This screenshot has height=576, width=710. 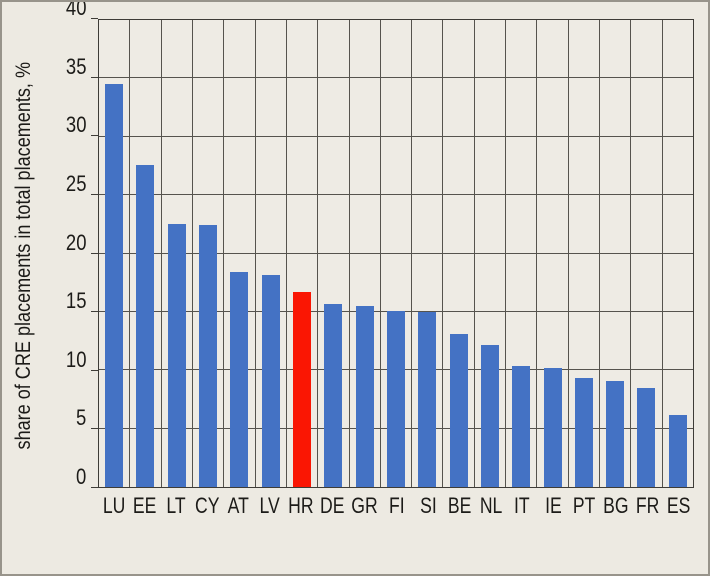 I want to click on category-column-PT, so click(x=584, y=253).